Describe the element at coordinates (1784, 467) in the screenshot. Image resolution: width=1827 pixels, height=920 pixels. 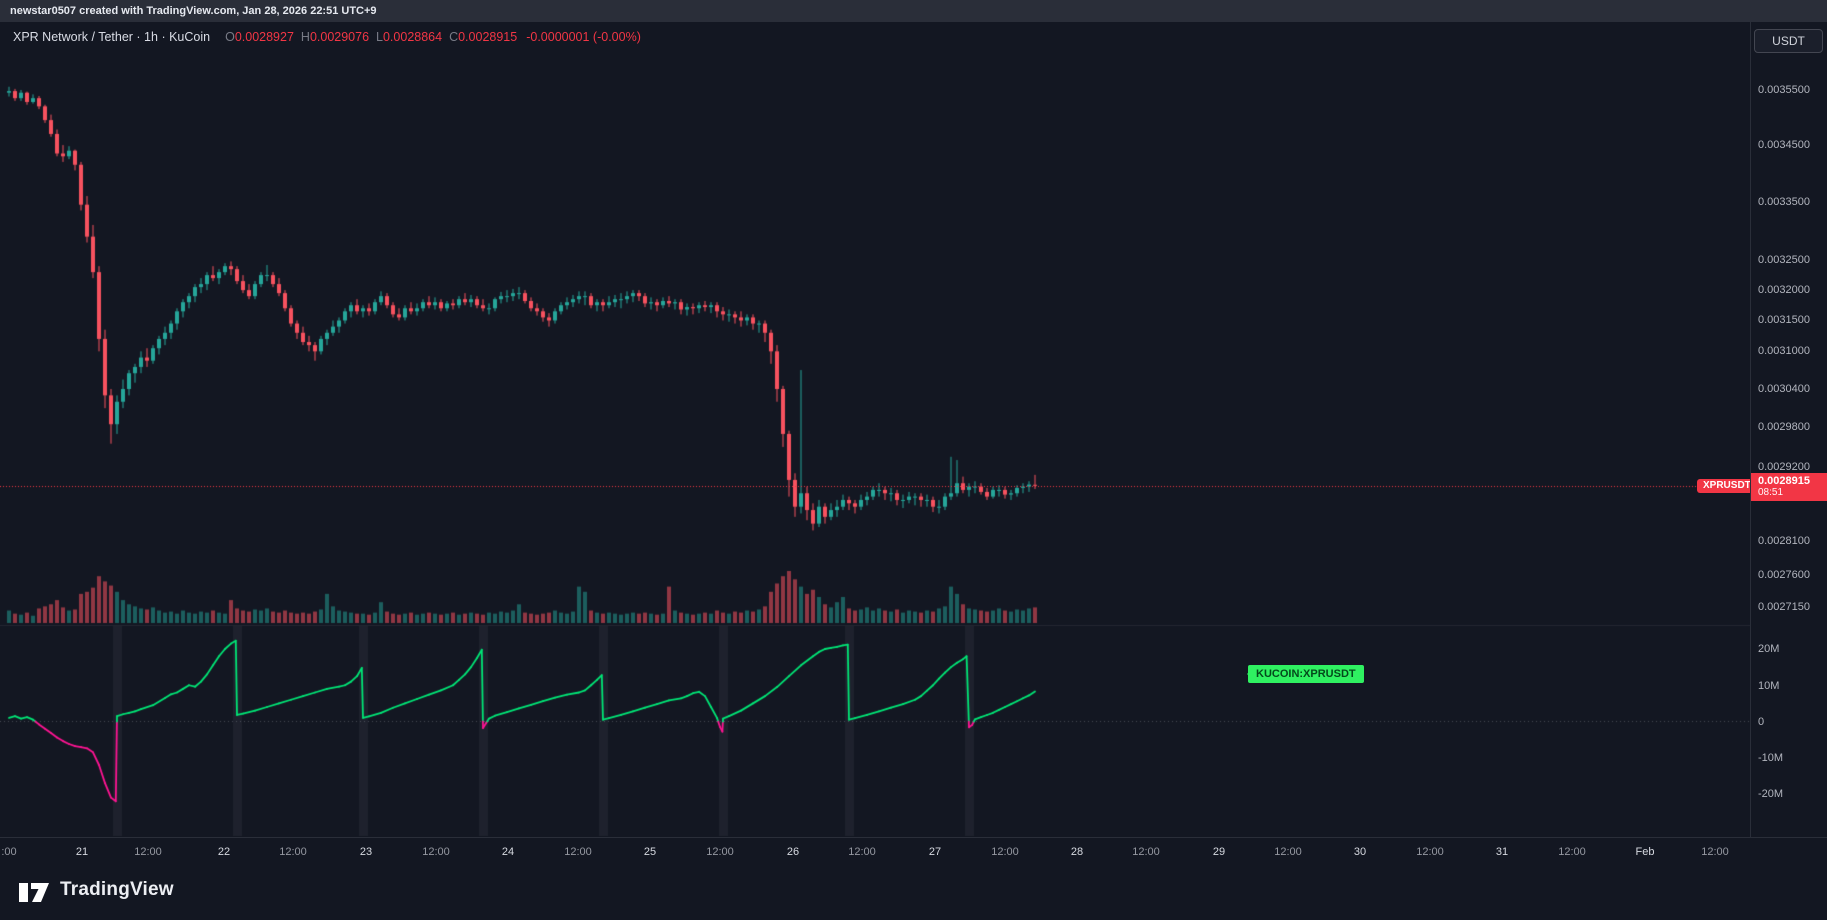
I see `price-axis-label: 0.0029200` at that location.